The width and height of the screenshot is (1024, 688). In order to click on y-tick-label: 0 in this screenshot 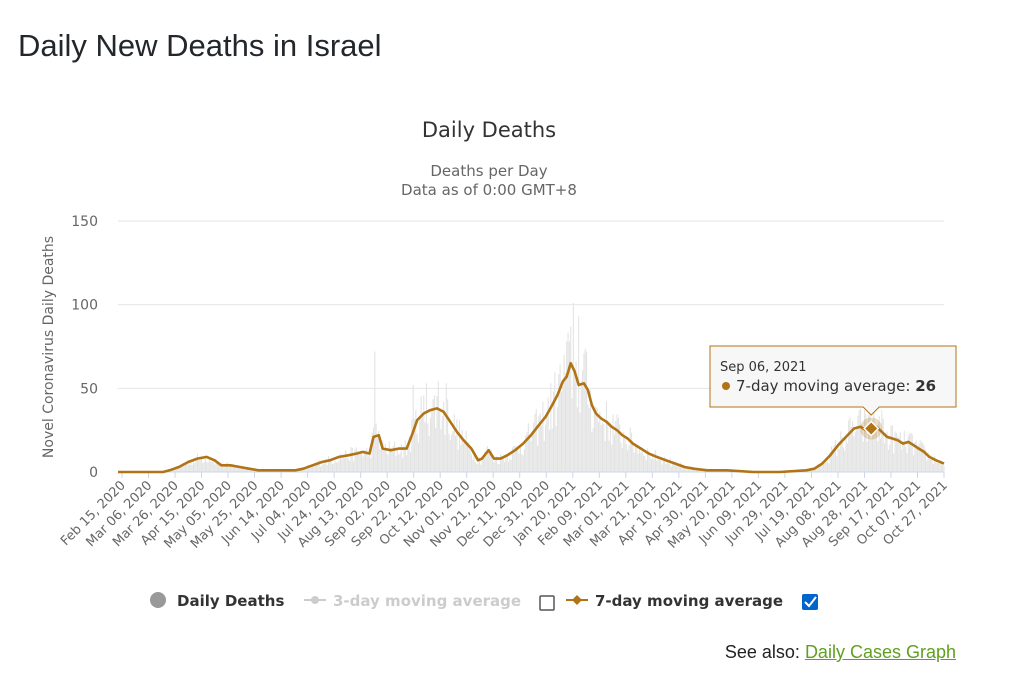, I will do `click(93, 473)`.